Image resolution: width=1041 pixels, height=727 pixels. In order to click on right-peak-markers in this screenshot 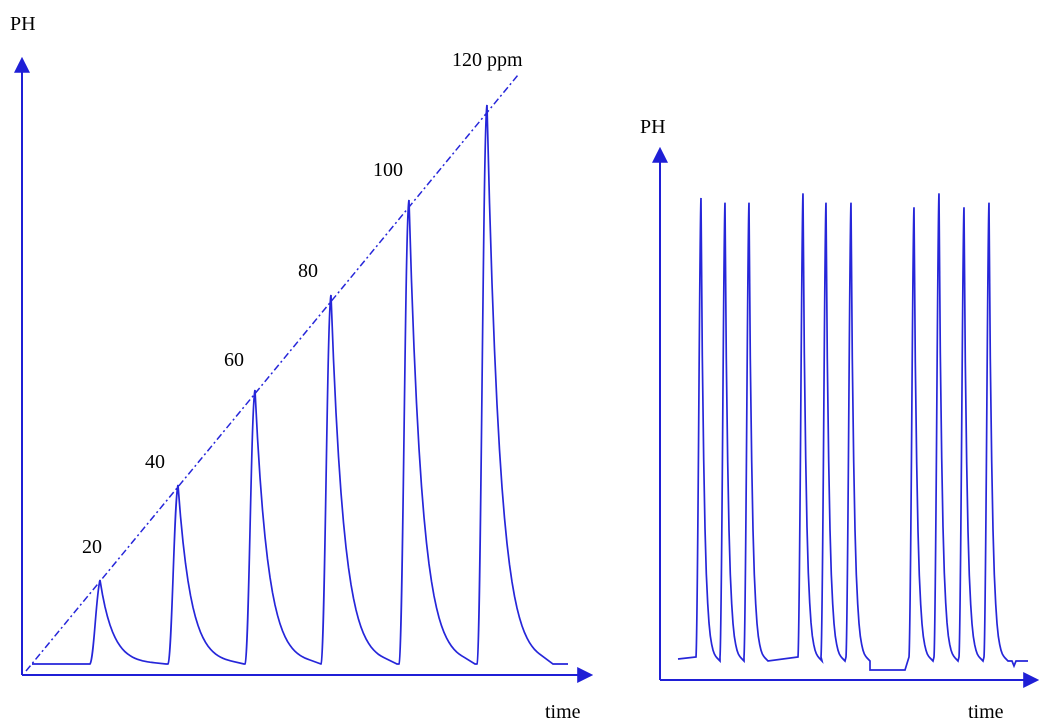, I will do `click(845, 200)`.